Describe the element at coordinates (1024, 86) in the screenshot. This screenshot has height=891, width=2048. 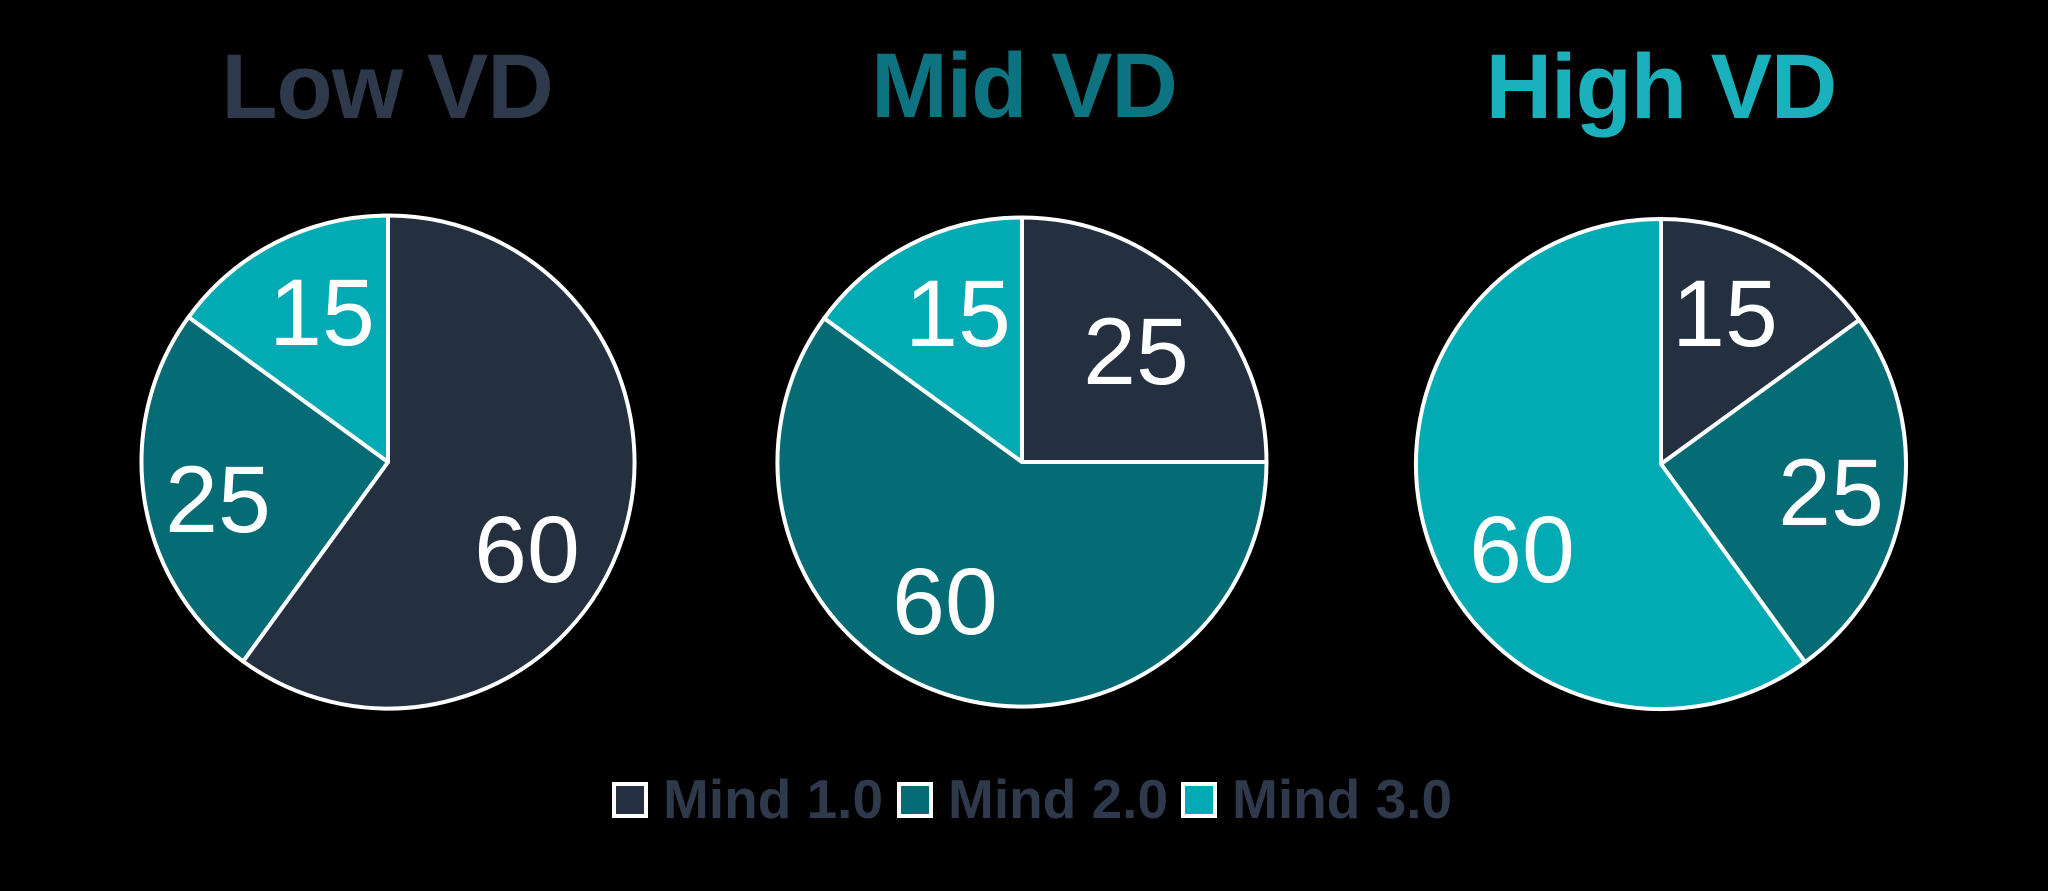
I see `svg-text: Mid VD` at that location.